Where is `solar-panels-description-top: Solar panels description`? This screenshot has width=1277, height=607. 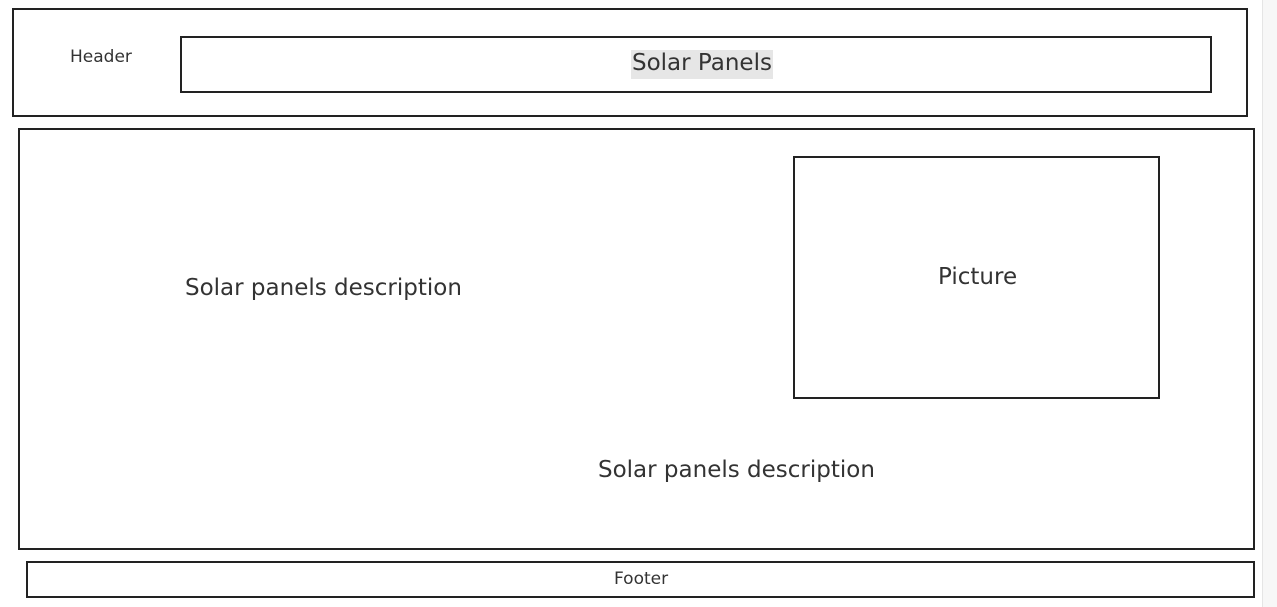 solar-panels-description-top: Solar panels description is located at coordinates (323, 288).